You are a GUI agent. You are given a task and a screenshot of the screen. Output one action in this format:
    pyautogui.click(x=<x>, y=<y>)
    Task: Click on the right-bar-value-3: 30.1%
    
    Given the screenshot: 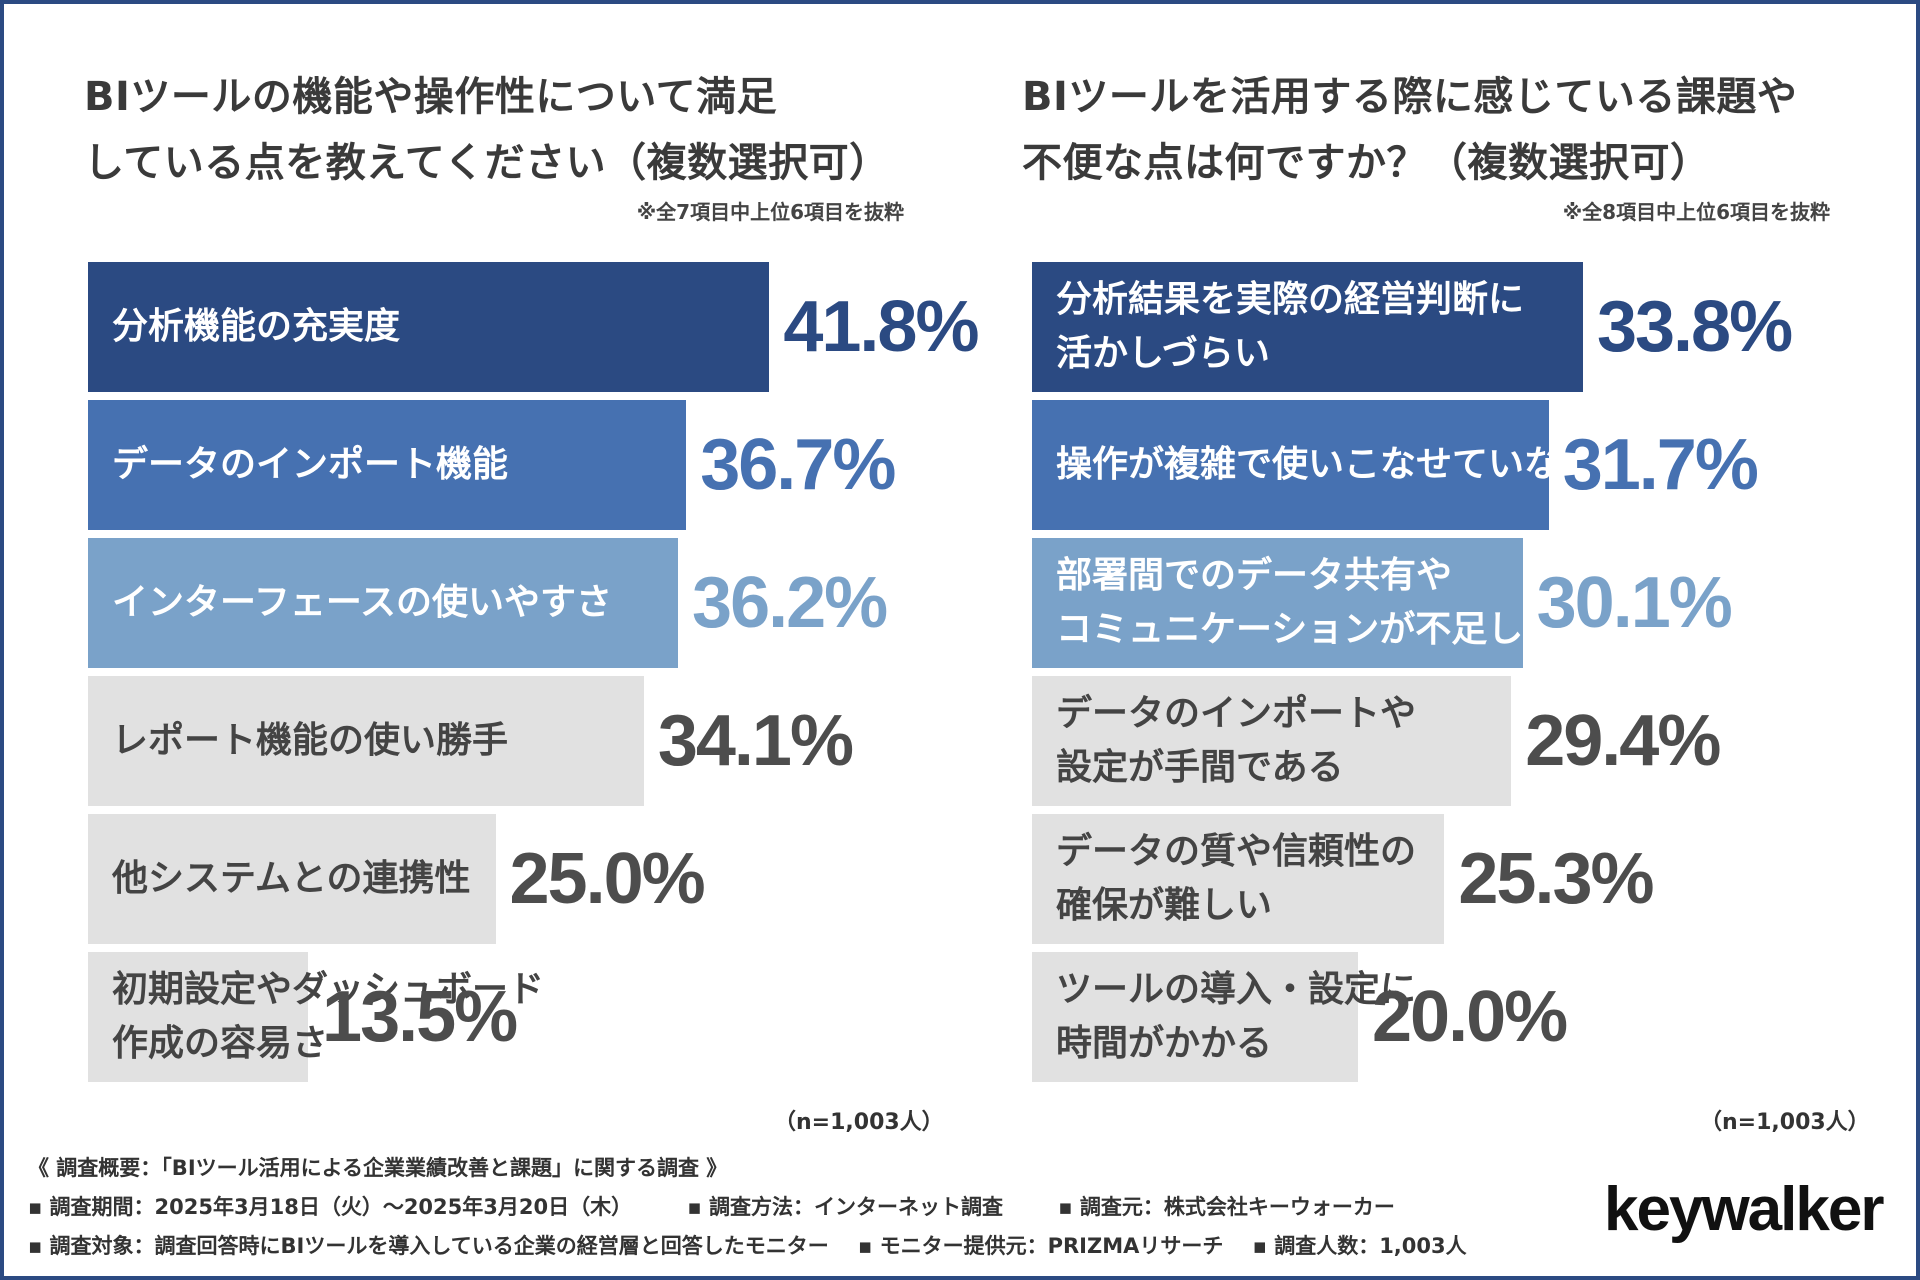 What is the action you would take?
    pyautogui.click(x=1634, y=603)
    